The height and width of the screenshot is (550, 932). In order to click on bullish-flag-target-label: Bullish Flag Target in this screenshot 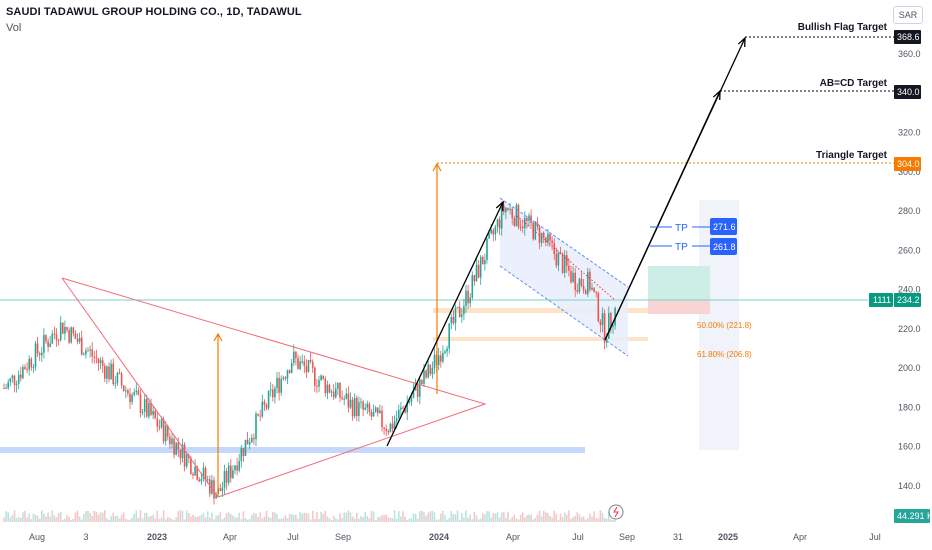, I will do `click(843, 27)`.